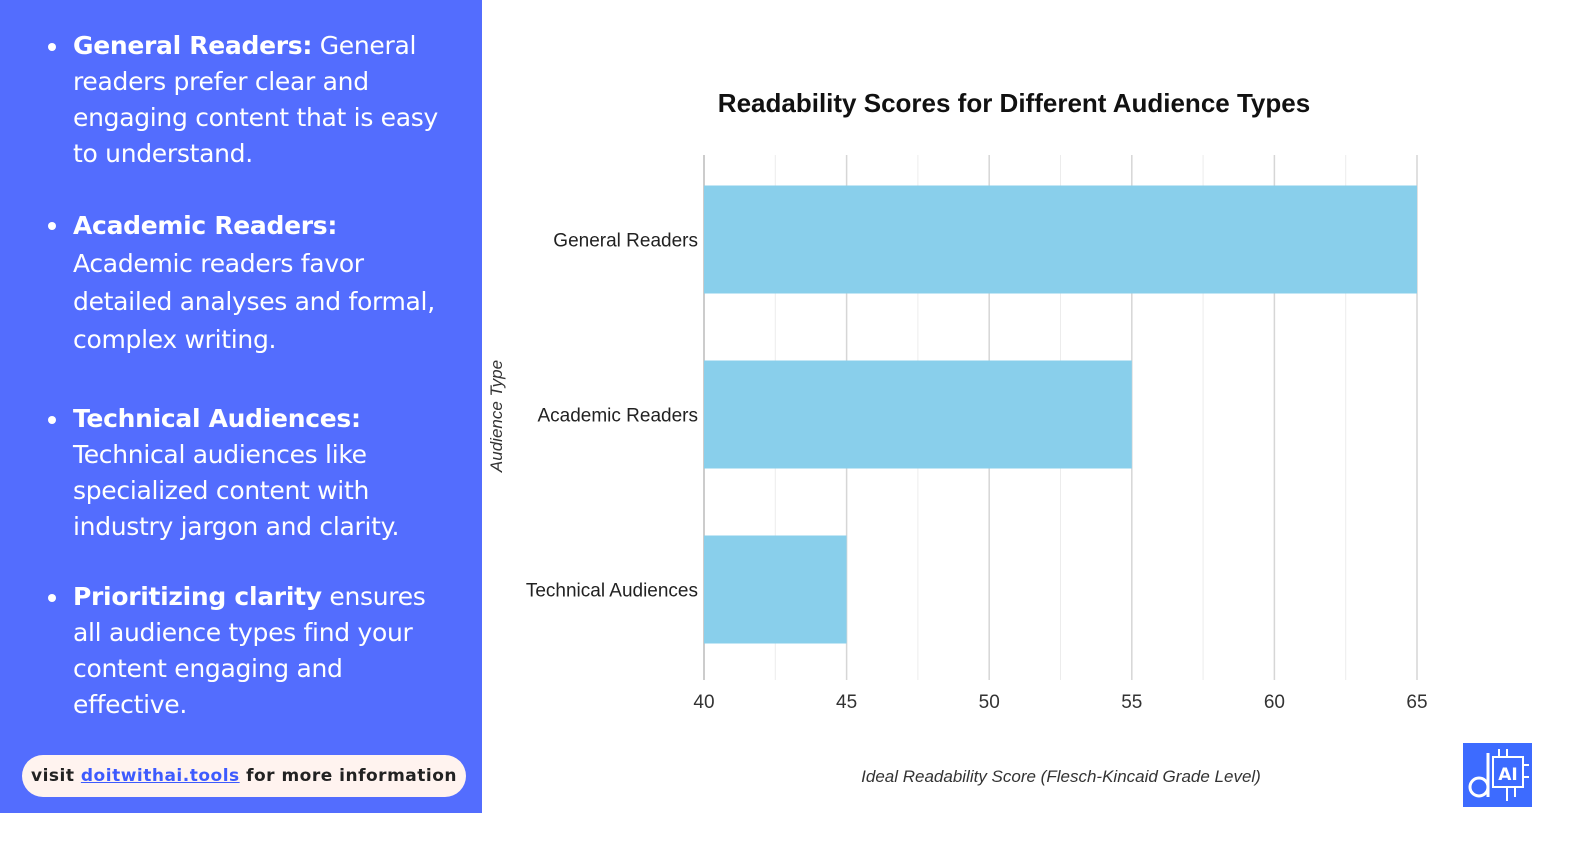 Image resolution: width=1569 pixels, height=844 pixels. What do you see at coordinates (918, 414) in the screenshot?
I see `bar-academic-readers` at bounding box center [918, 414].